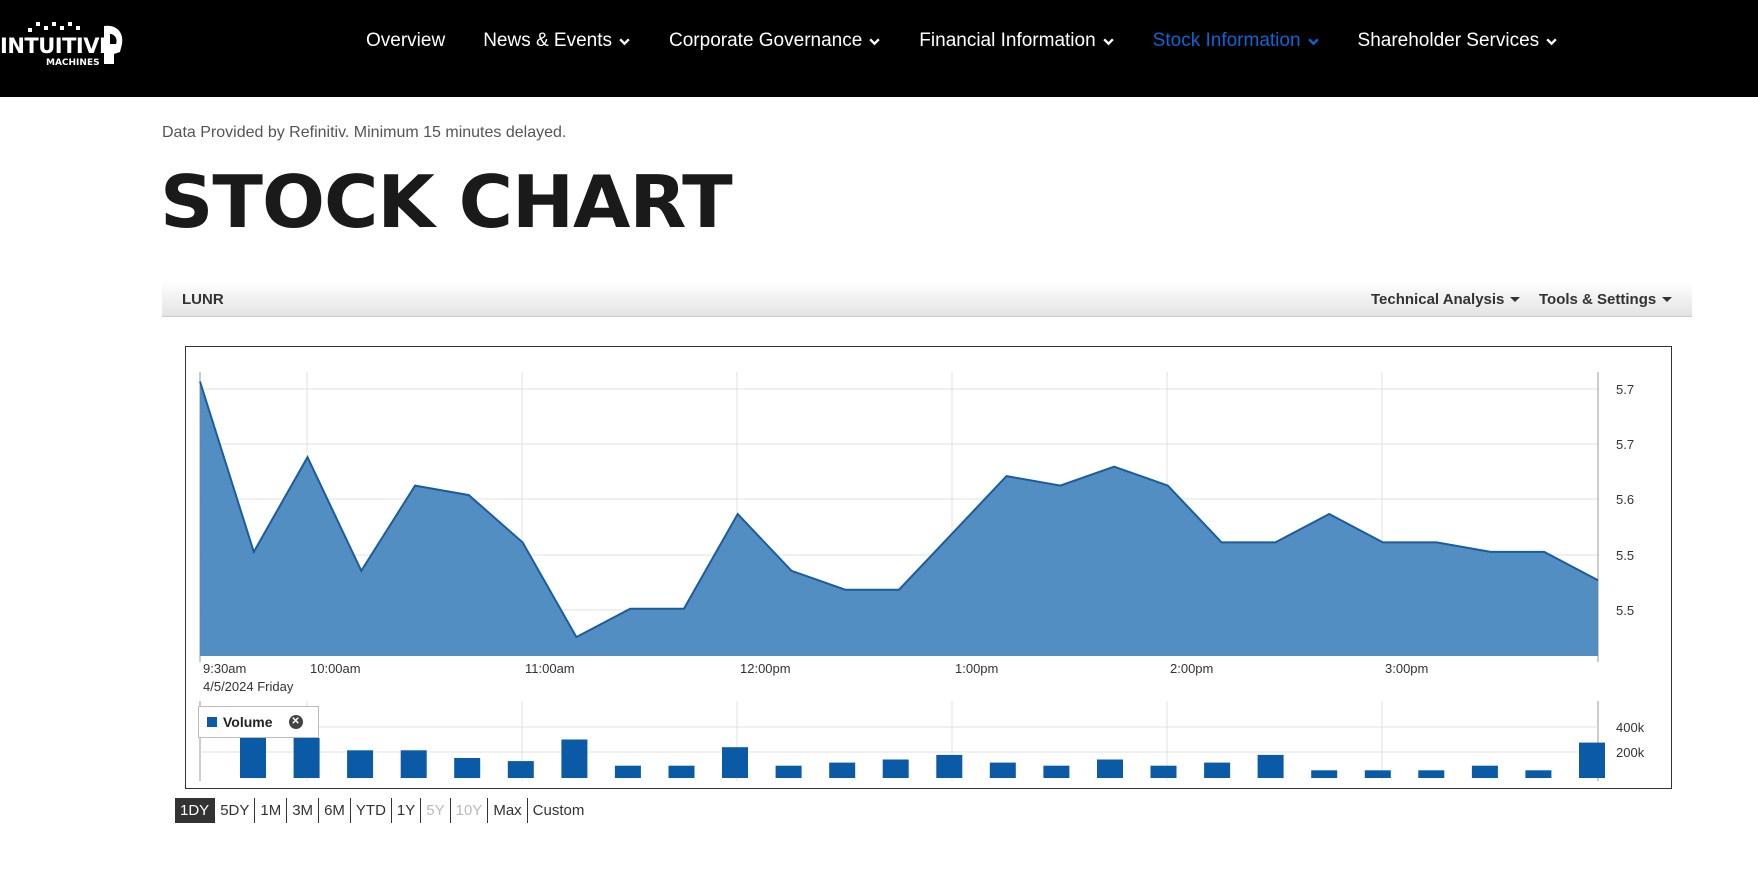 This screenshot has width=1758, height=890. What do you see at coordinates (248, 686) in the screenshot?
I see `date-label: 4/5/2024 Friday` at bounding box center [248, 686].